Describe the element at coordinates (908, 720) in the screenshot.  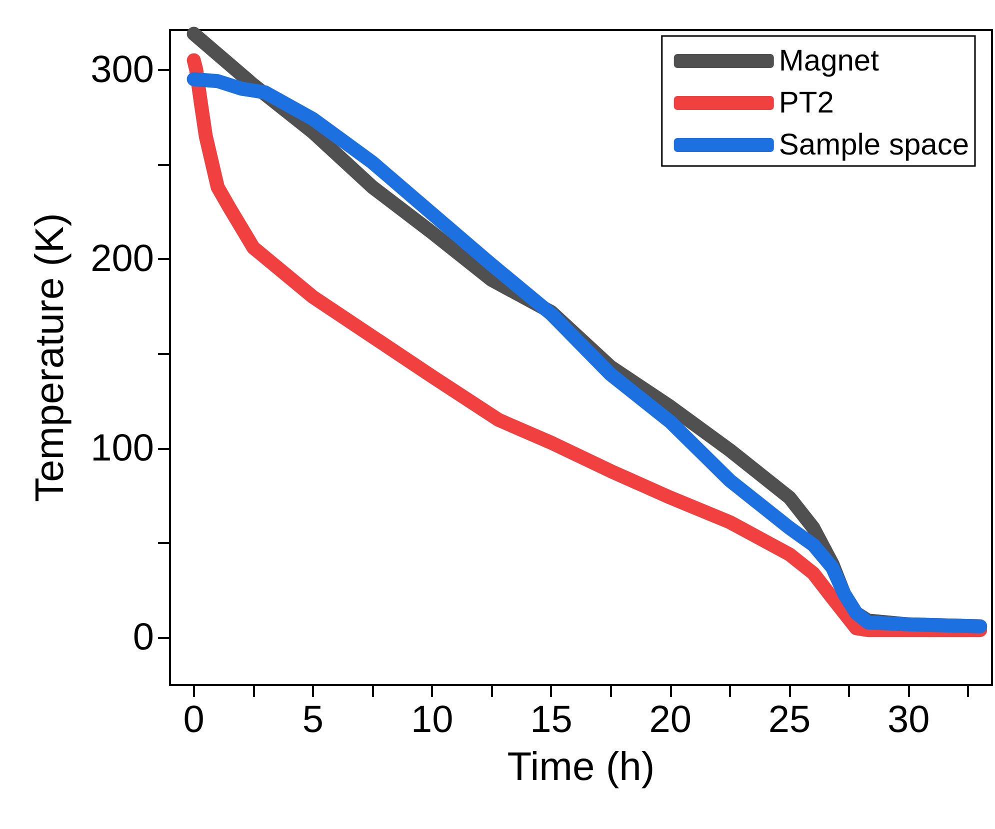
I see `x-tick-label: 30` at that location.